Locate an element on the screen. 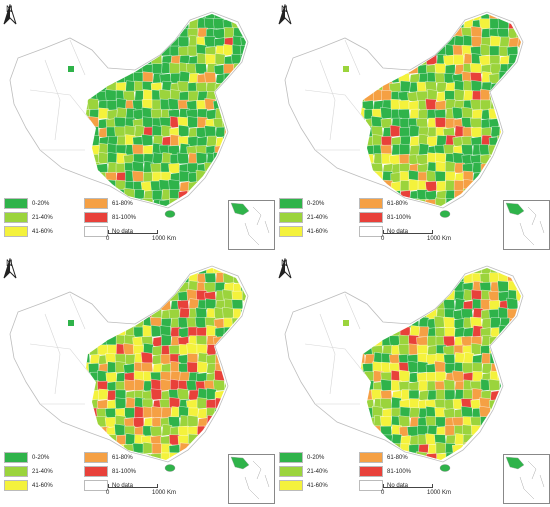 Image resolution: width=550 pixels, height=507 pixels. legend-item: 81-100% is located at coordinates (110, 217).